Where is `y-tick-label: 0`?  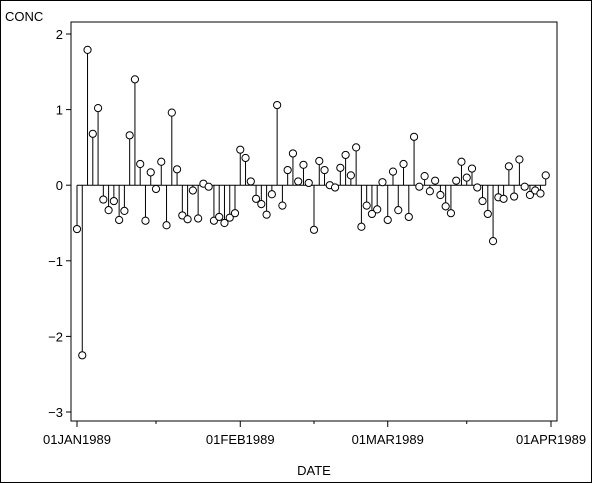
y-tick-label: 0 is located at coordinates (59, 185).